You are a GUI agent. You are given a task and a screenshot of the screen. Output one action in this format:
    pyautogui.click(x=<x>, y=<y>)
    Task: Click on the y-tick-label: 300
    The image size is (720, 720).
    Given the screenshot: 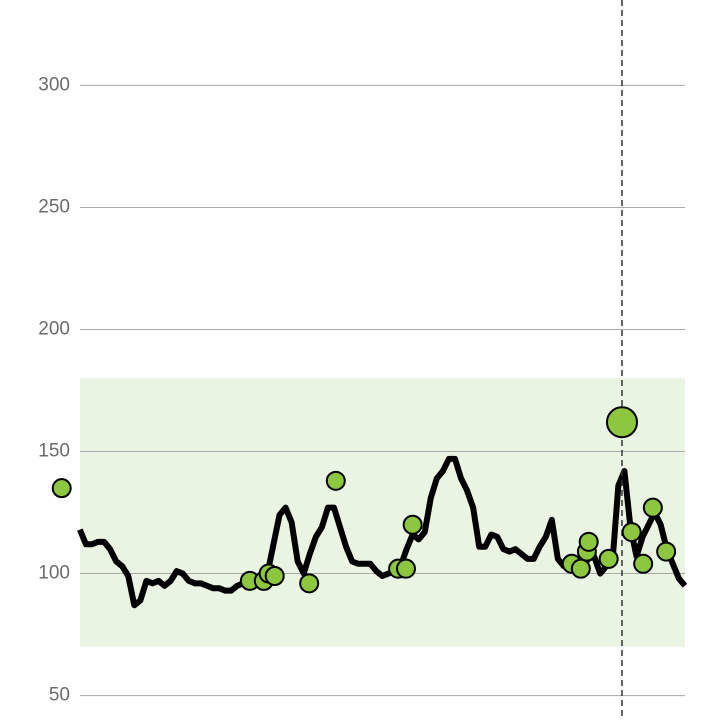 What is the action you would take?
    pyautogui.click(x=54, y=84)
    